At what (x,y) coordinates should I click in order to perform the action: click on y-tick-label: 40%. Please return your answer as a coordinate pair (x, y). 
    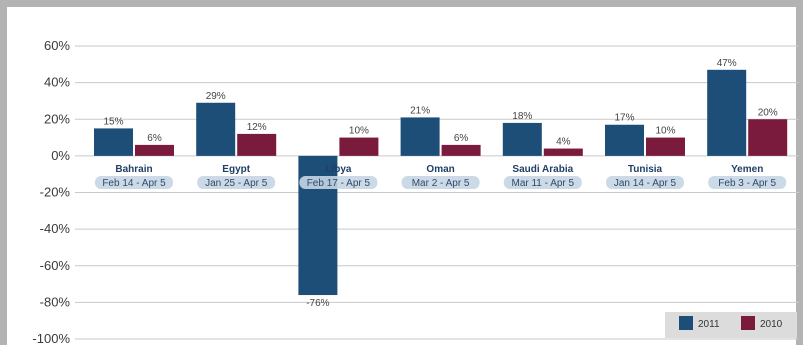
    Looking at the image, I should click on (57, 82).